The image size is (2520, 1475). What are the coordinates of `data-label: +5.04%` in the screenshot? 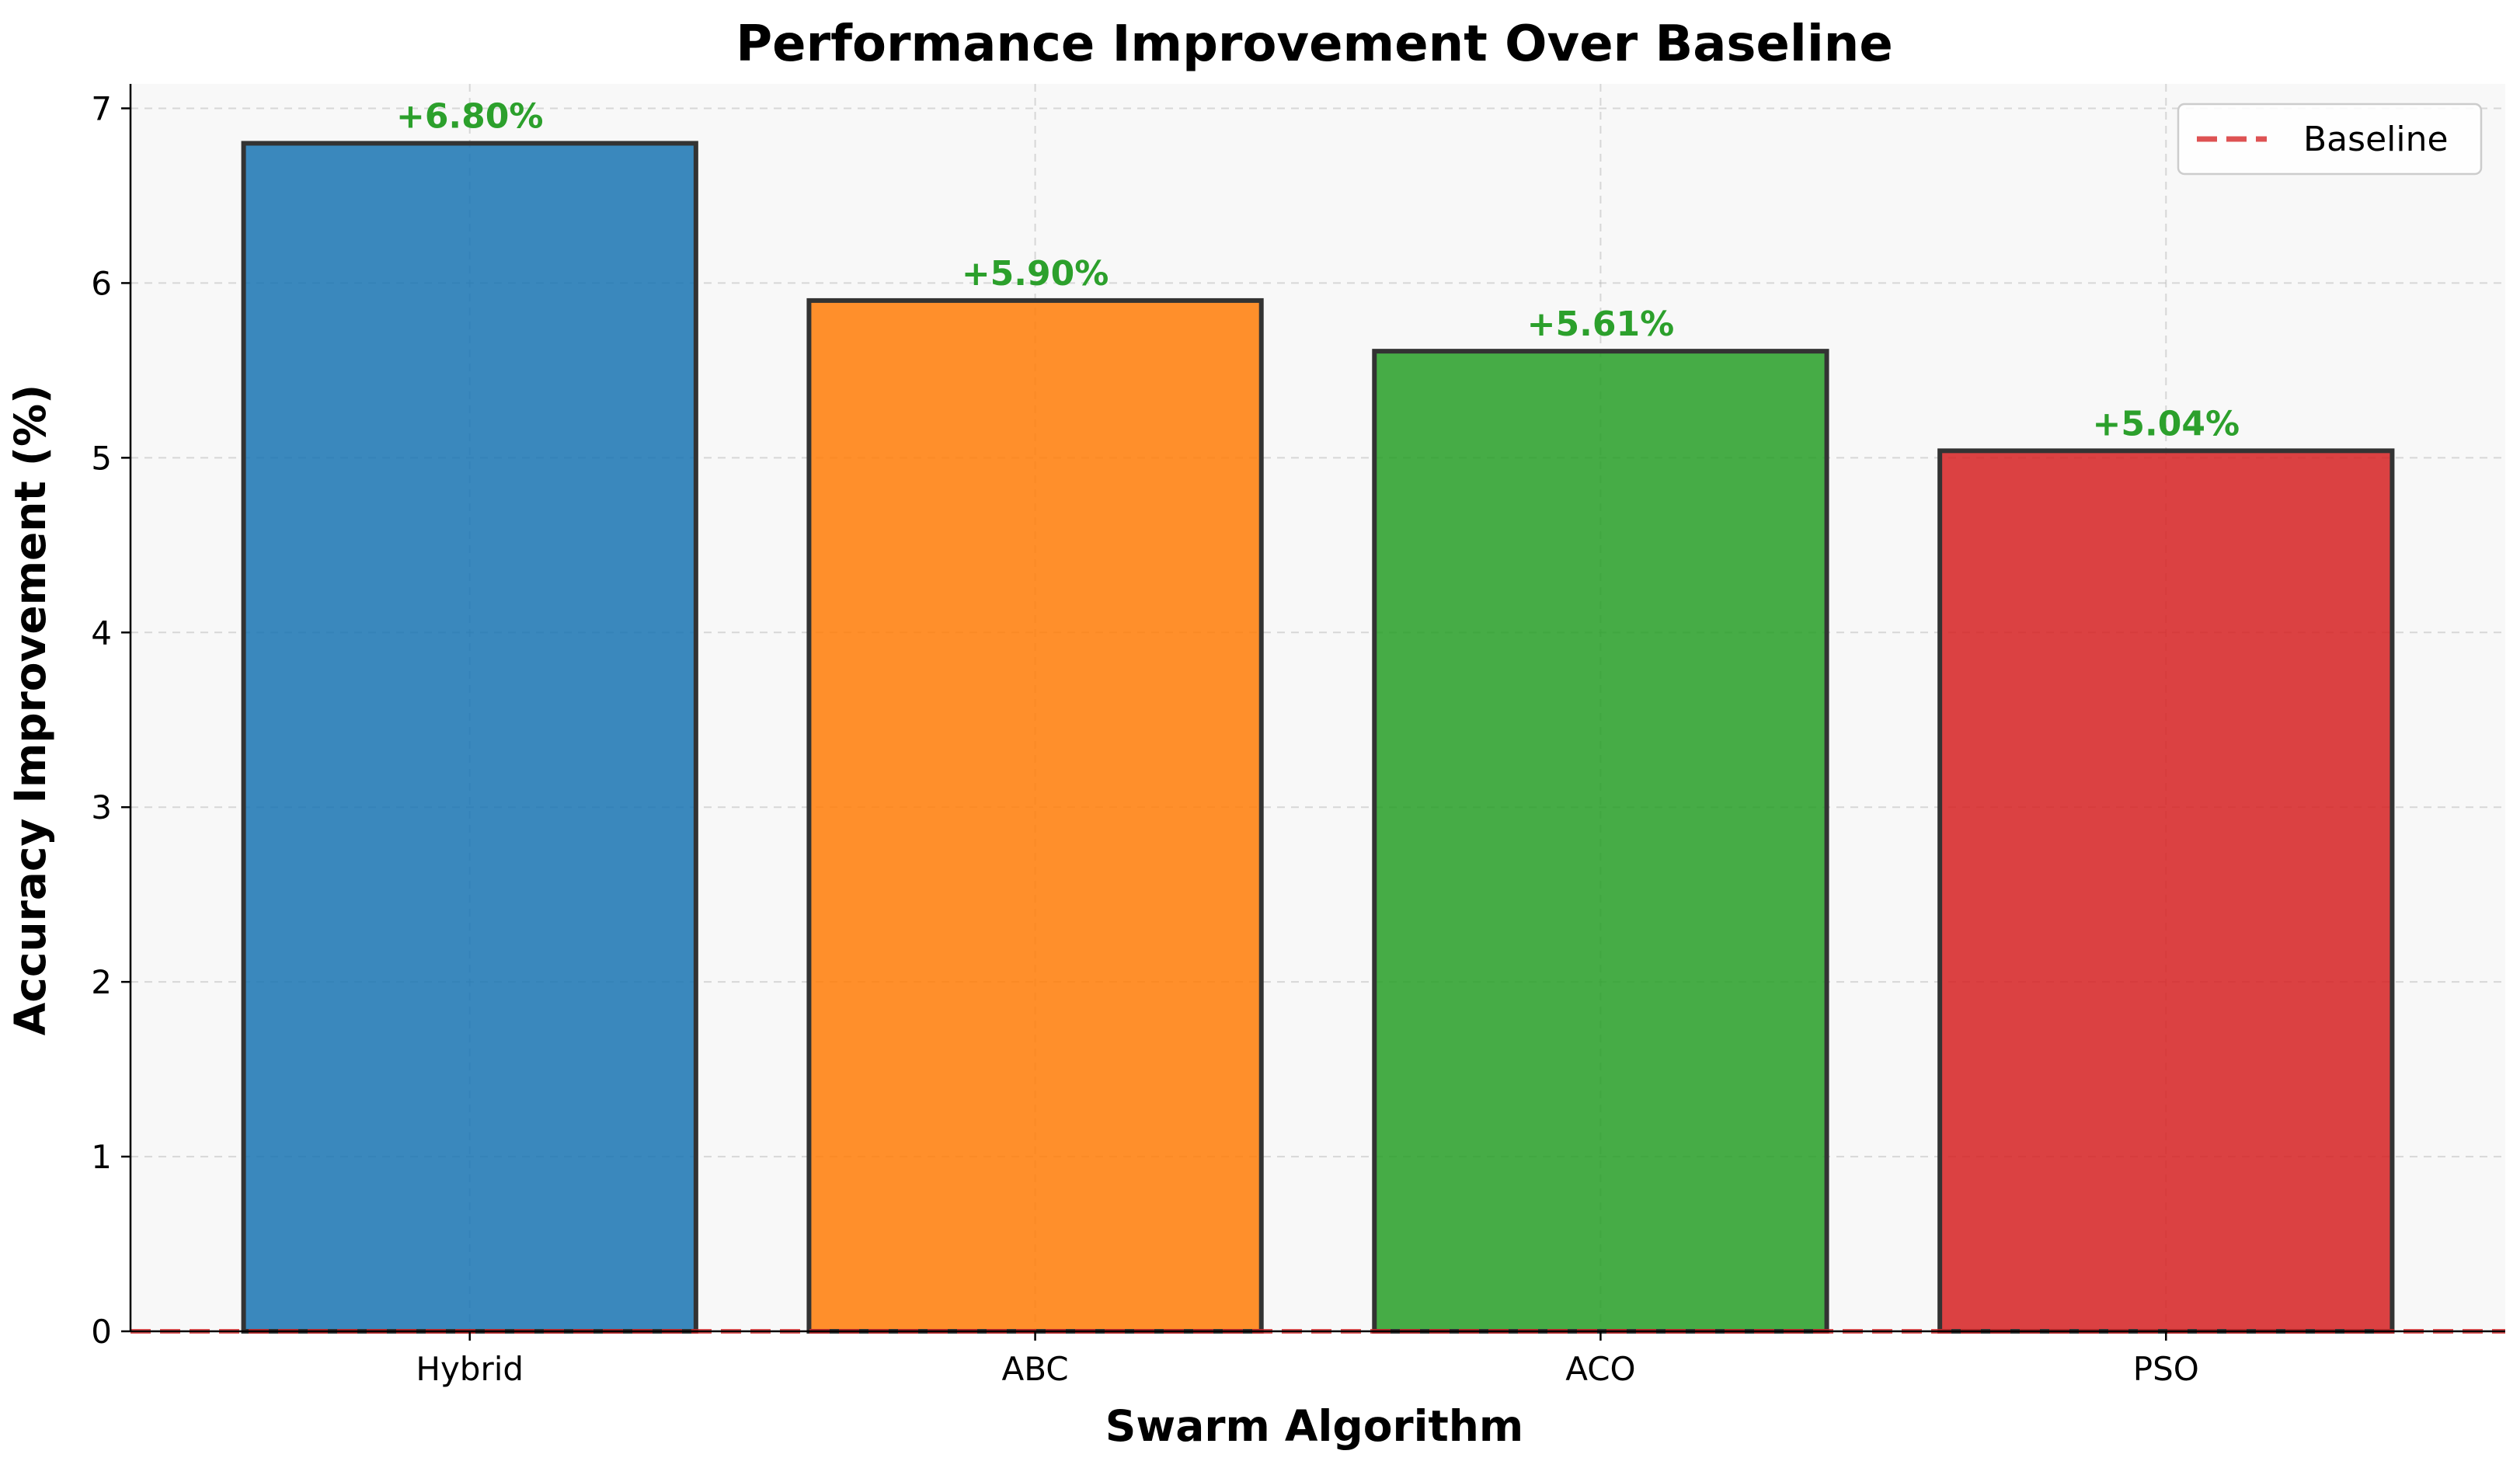 It's located at (2166, 424).